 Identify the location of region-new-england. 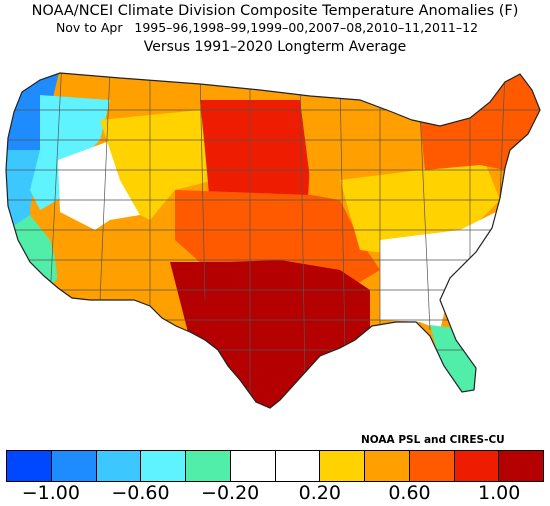
(480, 121).